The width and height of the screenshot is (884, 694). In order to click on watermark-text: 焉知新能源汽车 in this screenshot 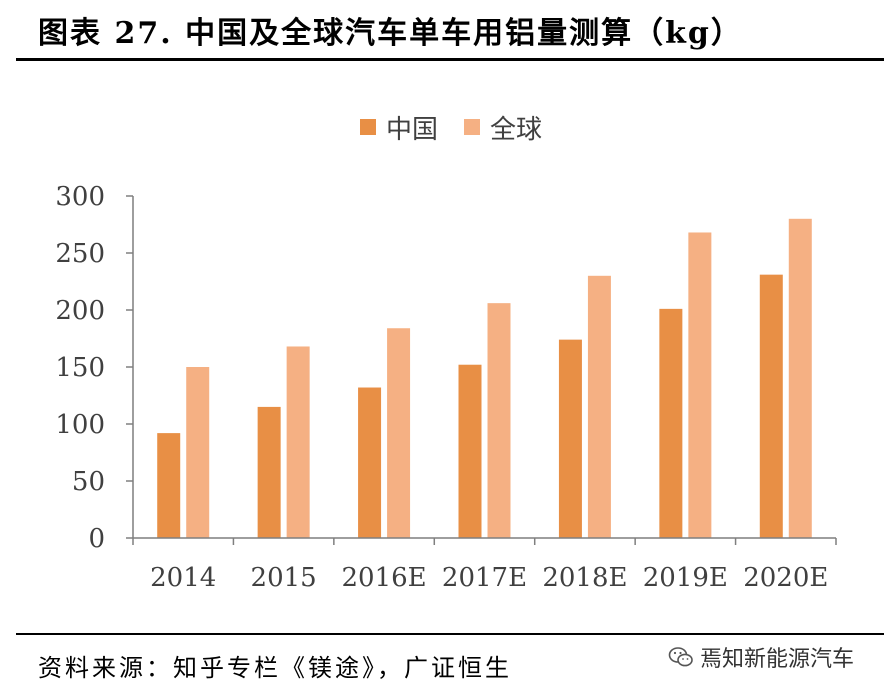, I will do `click(777, 659)`.